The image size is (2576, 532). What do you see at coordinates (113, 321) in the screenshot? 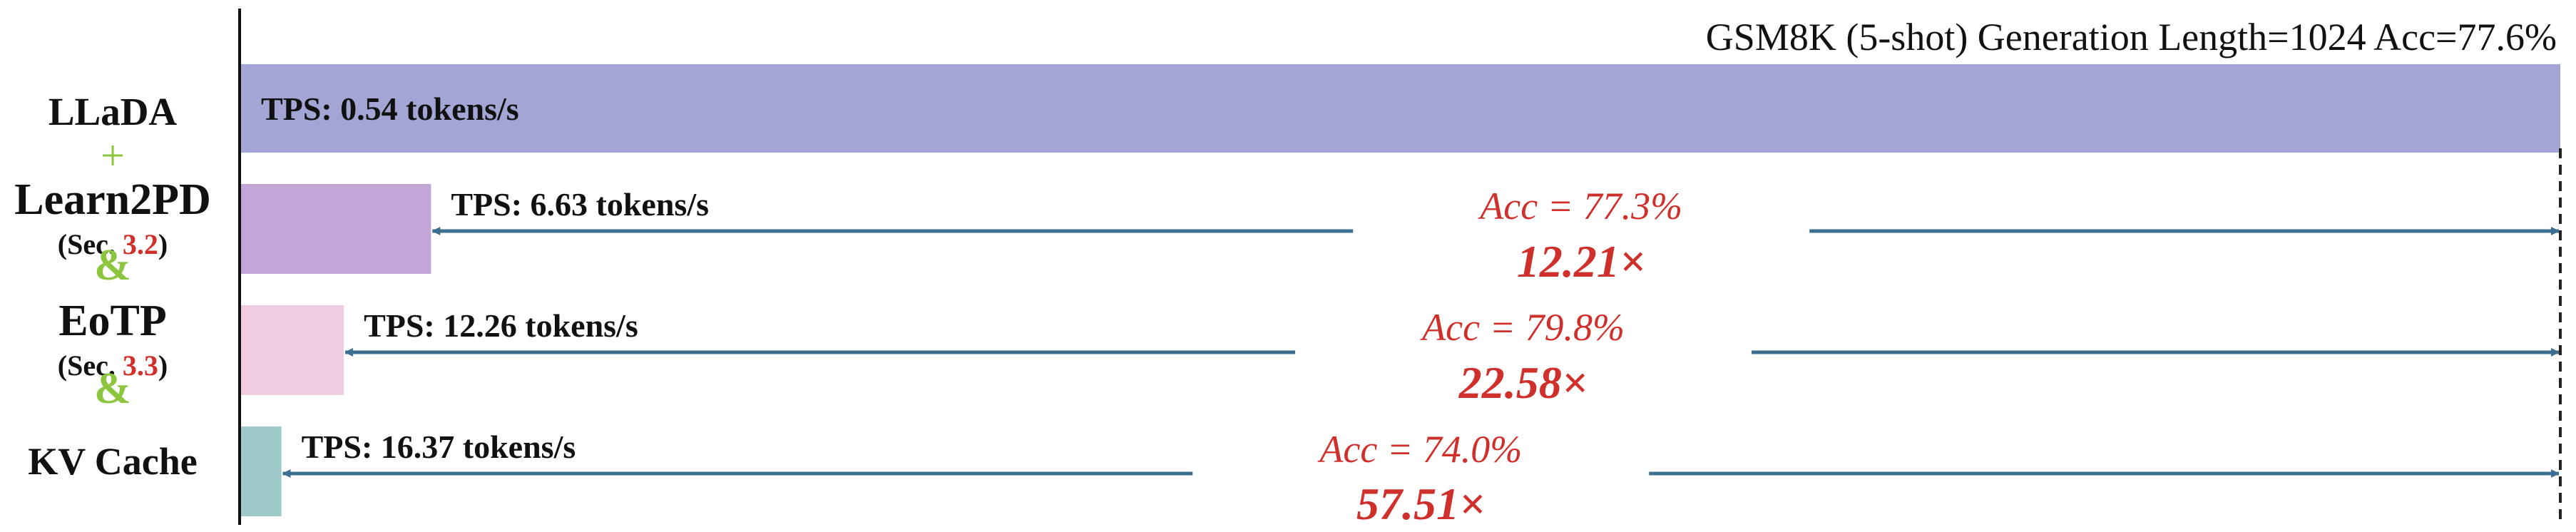
I see `y-label-4: EoTP` at bounding box center [113, 321].